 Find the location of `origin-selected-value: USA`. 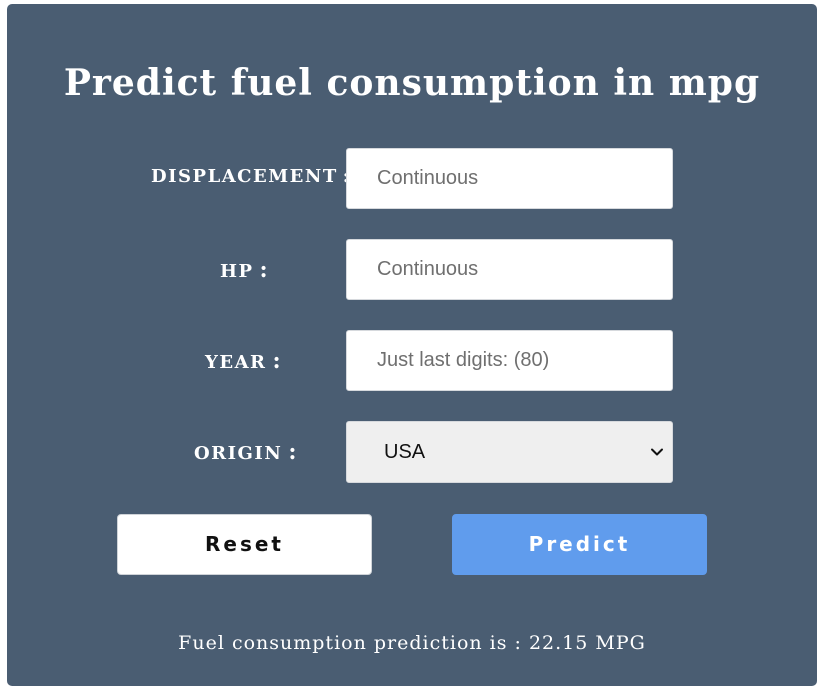

origin-selected-value: USA is located at coordinates (405, 452).